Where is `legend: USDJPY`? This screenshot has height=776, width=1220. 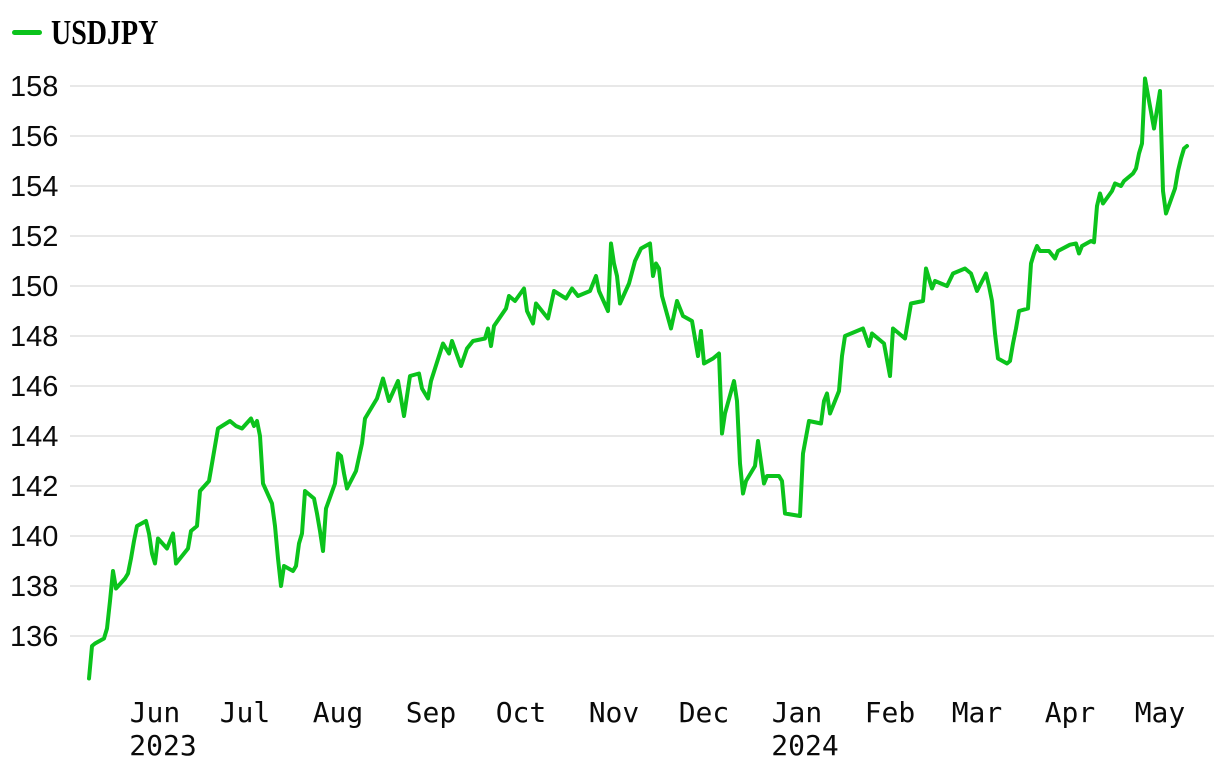 legend: USDJPY is located at coordinates (98, 32).